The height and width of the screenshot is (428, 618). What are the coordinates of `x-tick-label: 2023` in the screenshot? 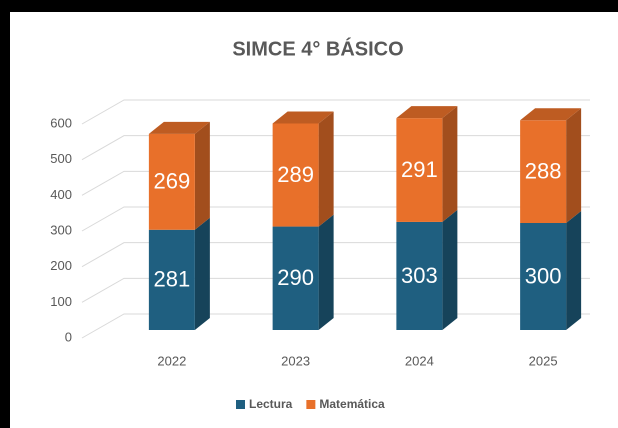 It's located at (295, 360).